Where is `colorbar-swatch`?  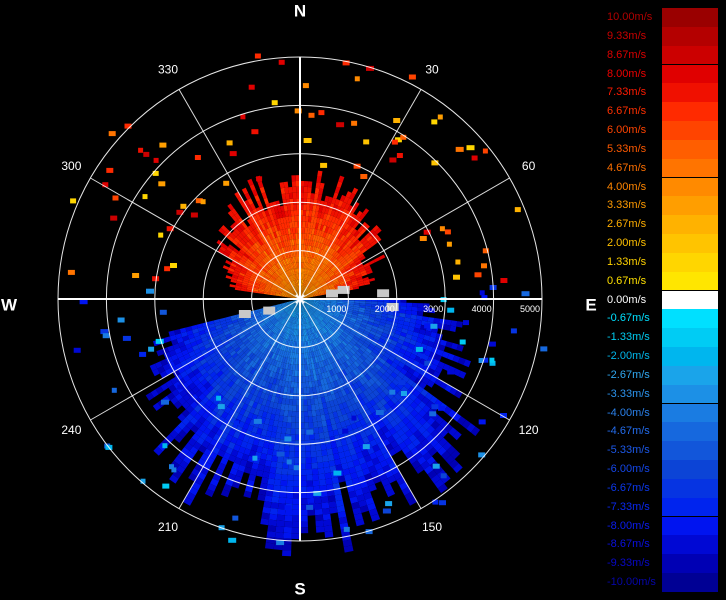 colorbar-swatch is located at coordinates (690, 319).